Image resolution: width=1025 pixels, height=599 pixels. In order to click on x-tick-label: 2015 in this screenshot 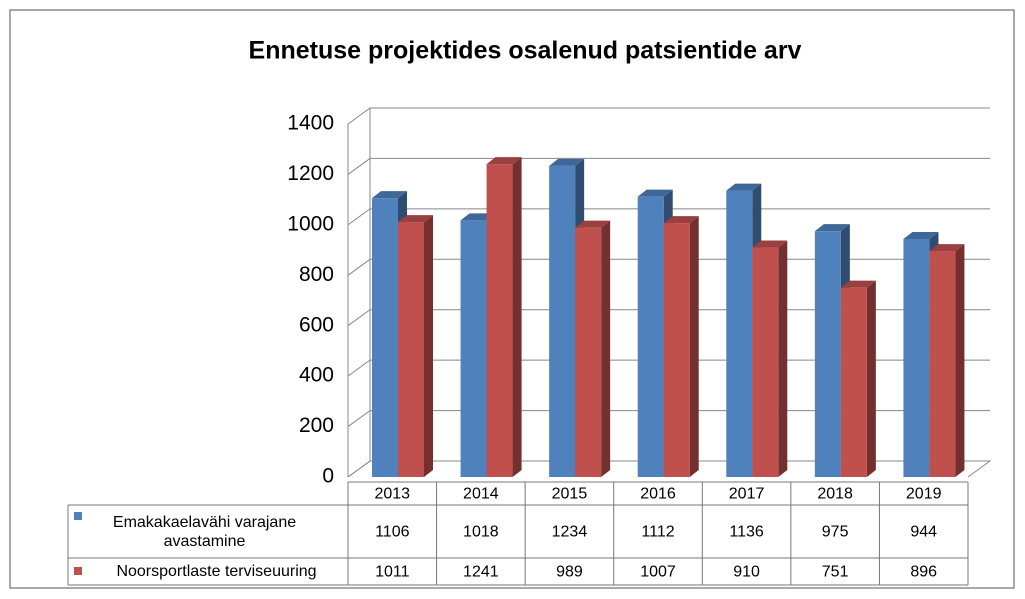, I will do `click(570, 494)`.